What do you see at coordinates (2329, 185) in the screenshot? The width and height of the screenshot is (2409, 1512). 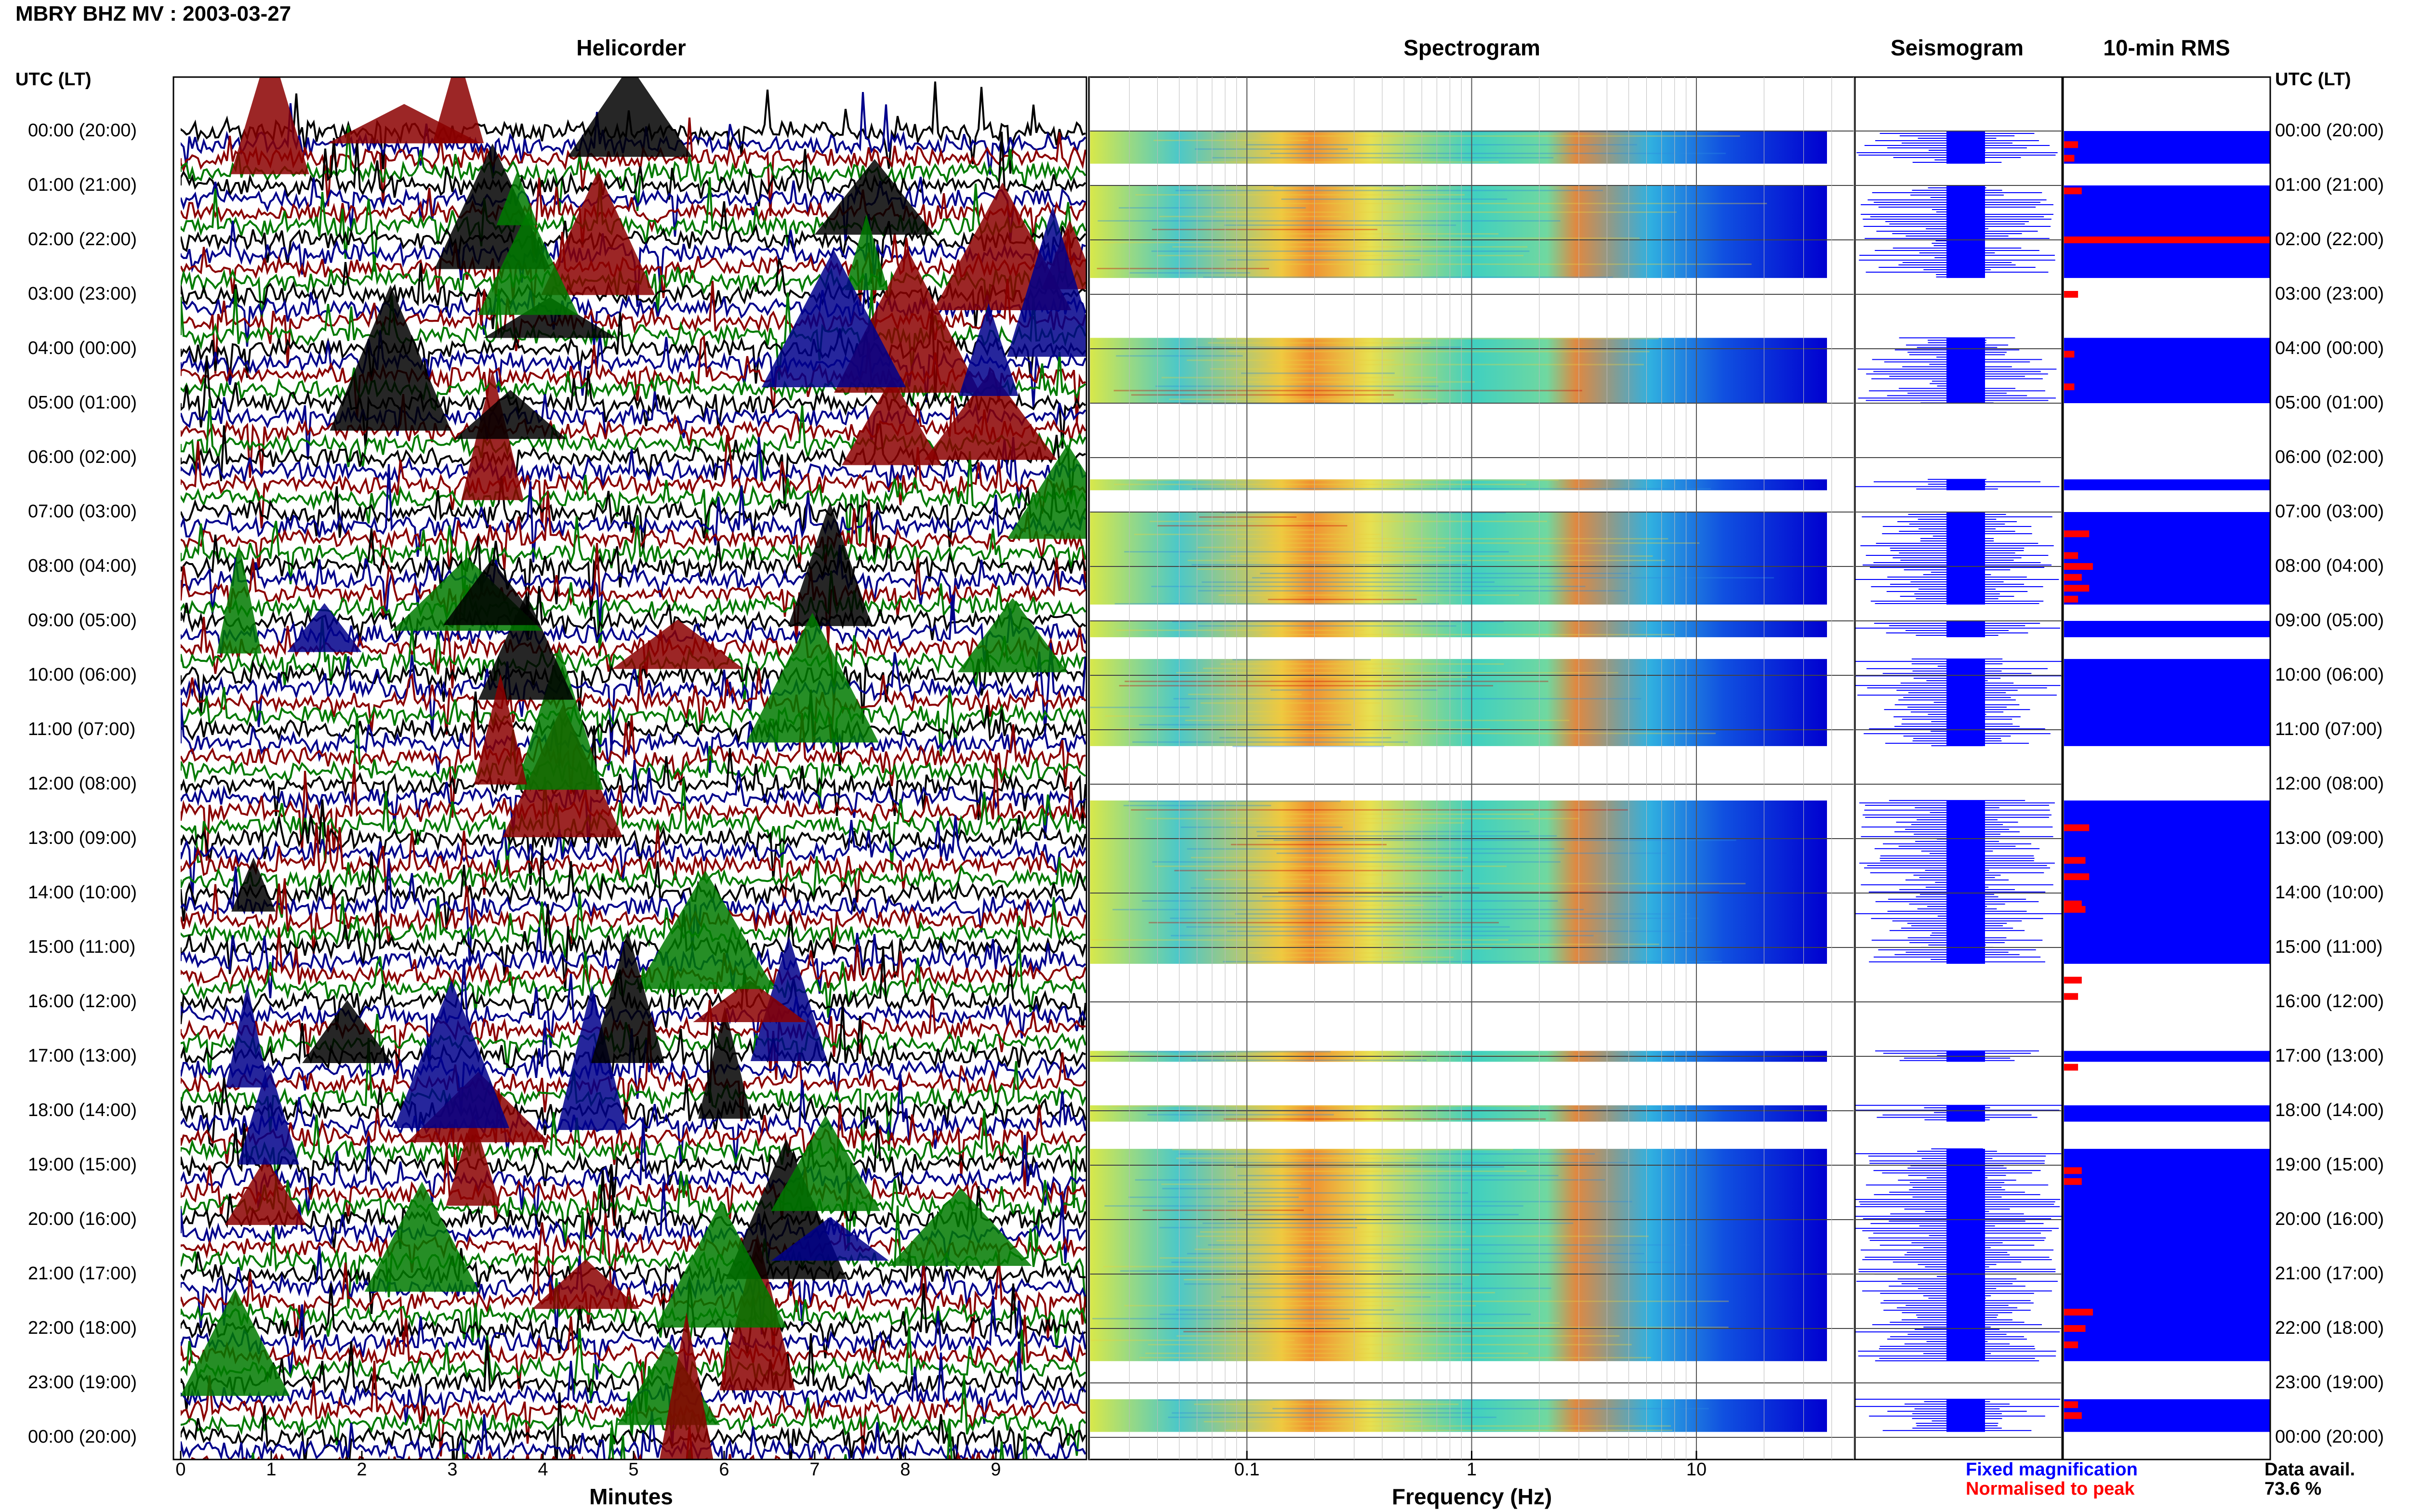 I see `hour-label-right: 01:00 (21:00)` at bounding box center [2329, 185].